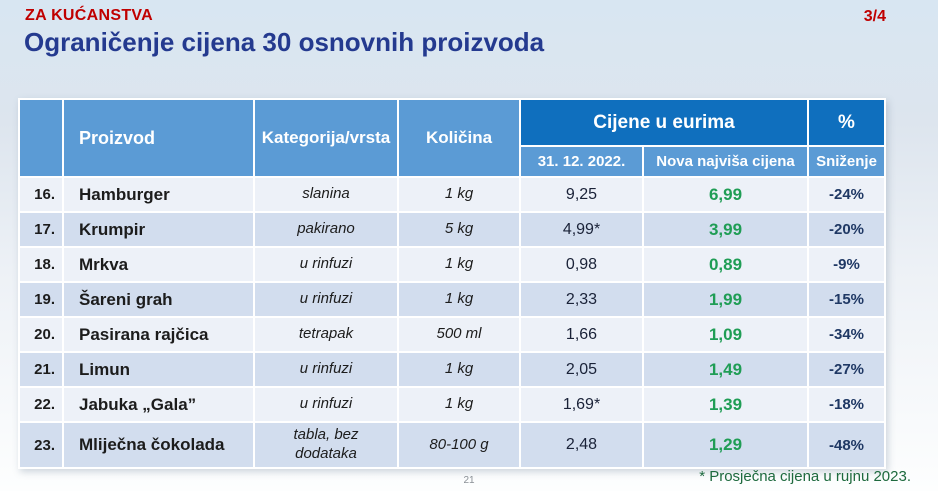 This screenshot has height=491, width=938. Describe the element at coordinates (725, 264) in the screenshot. I see `price-new-max: 0,89` at that location.